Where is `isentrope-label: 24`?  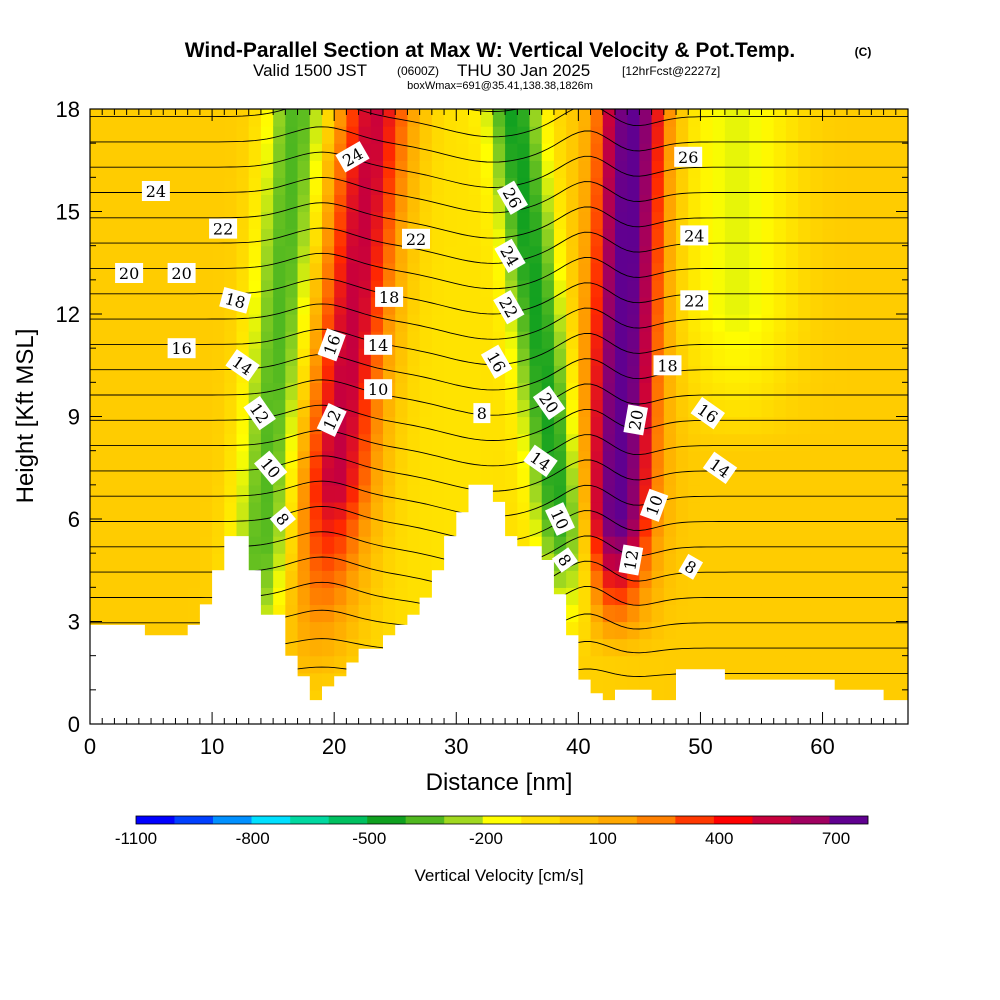 isentrope-label: 24 is located at coordinates (694, 235).